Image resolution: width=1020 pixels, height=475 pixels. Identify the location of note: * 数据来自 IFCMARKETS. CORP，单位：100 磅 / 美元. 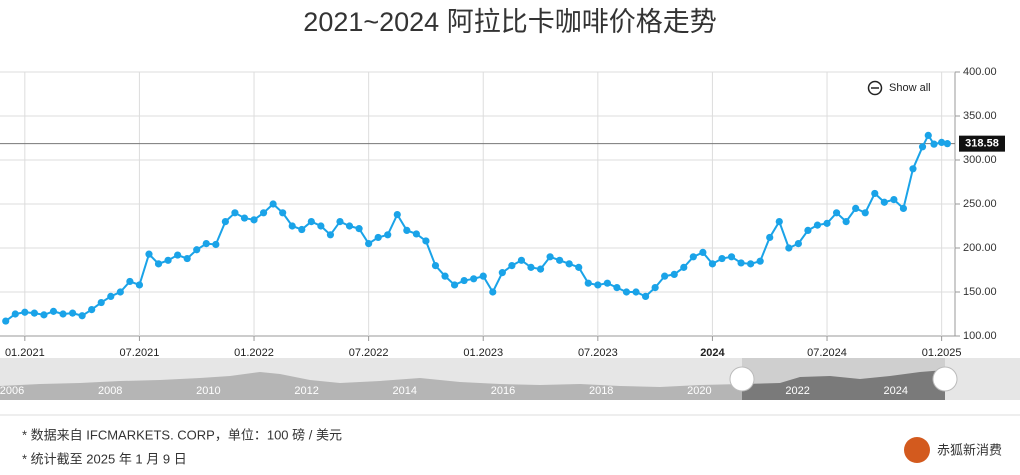
(182, 434).